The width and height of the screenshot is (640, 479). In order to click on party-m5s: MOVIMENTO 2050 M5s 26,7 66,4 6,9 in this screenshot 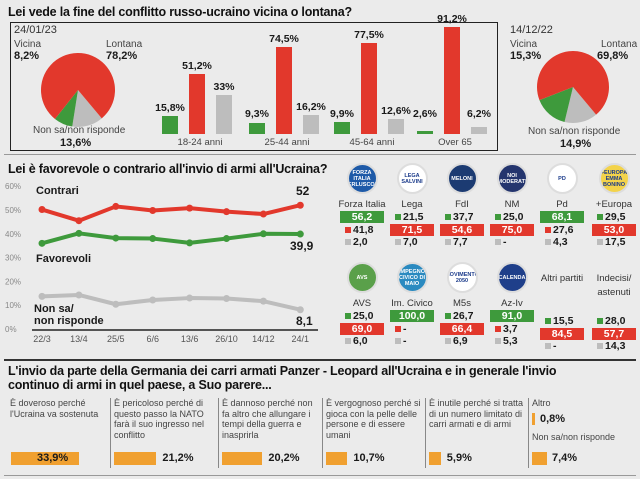, I will do `click(462, 305)`.